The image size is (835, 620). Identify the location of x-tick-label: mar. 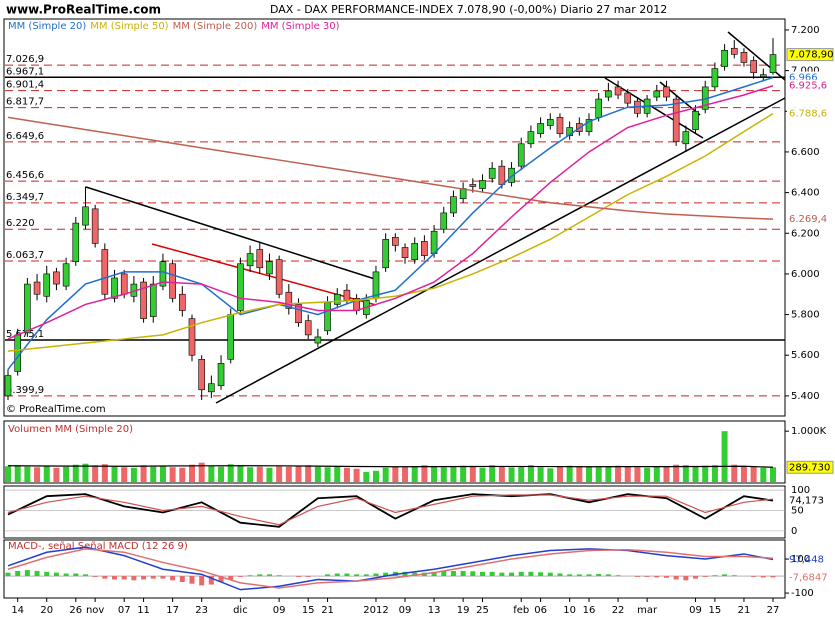
(647, 610).